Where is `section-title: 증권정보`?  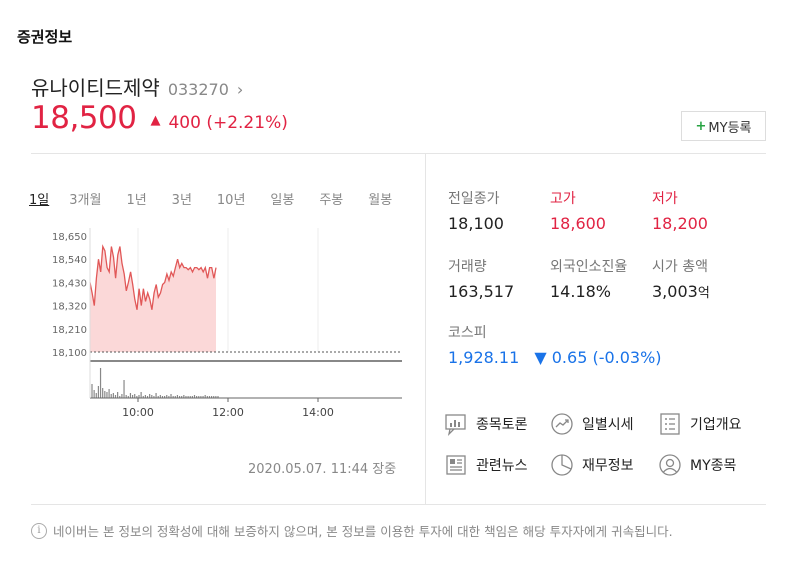 section-title: 증권정보 is located at coordinates (45, 37).